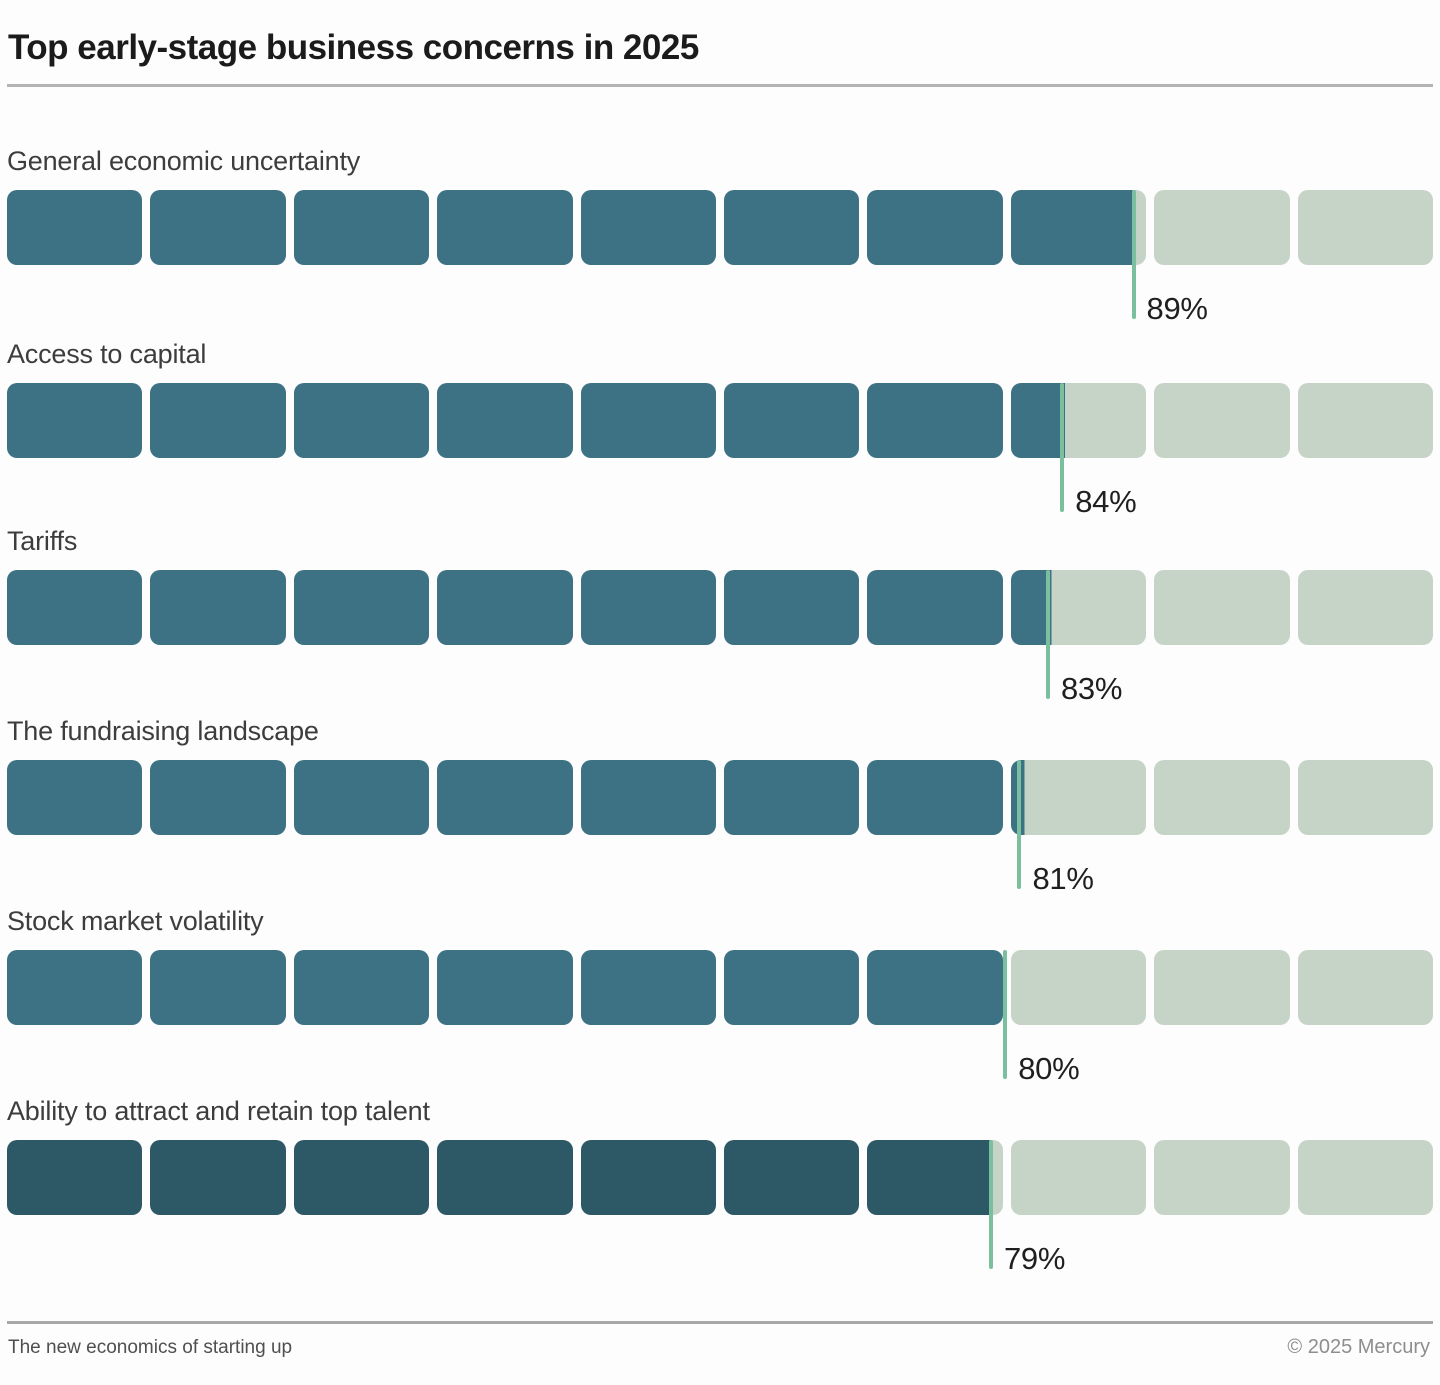 The height and width of the screenshot is (1385, 1440). What do you see at coordinates (163, 731) in the screenshot?
I see `category-label: The fundraising landscape` at bounding box center [163, 731].